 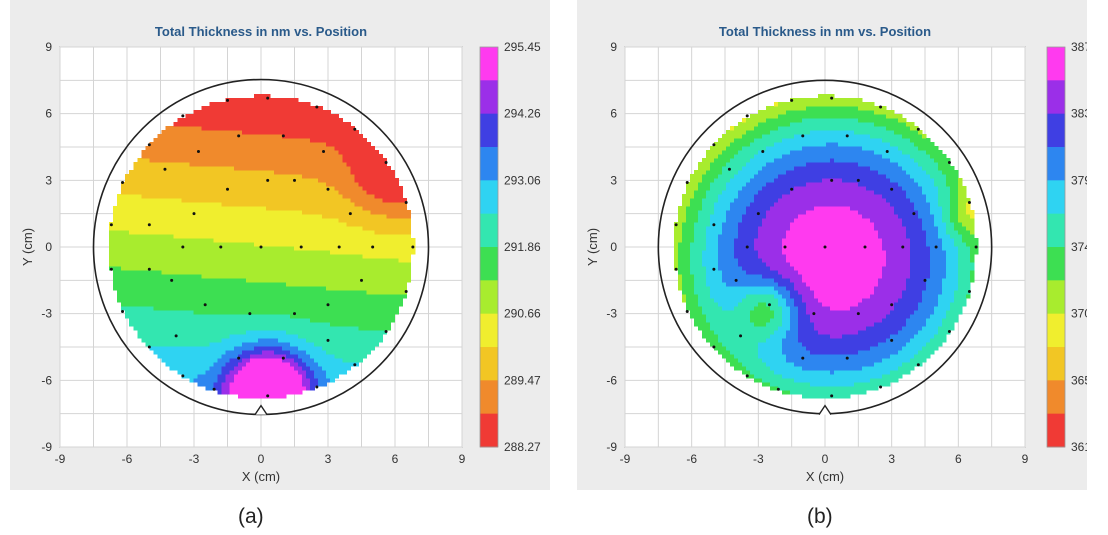 What do you see at coordinates (462, 459) in the screenshot?
I see `x-tick-label: 9` at bounding box center [462, 459].